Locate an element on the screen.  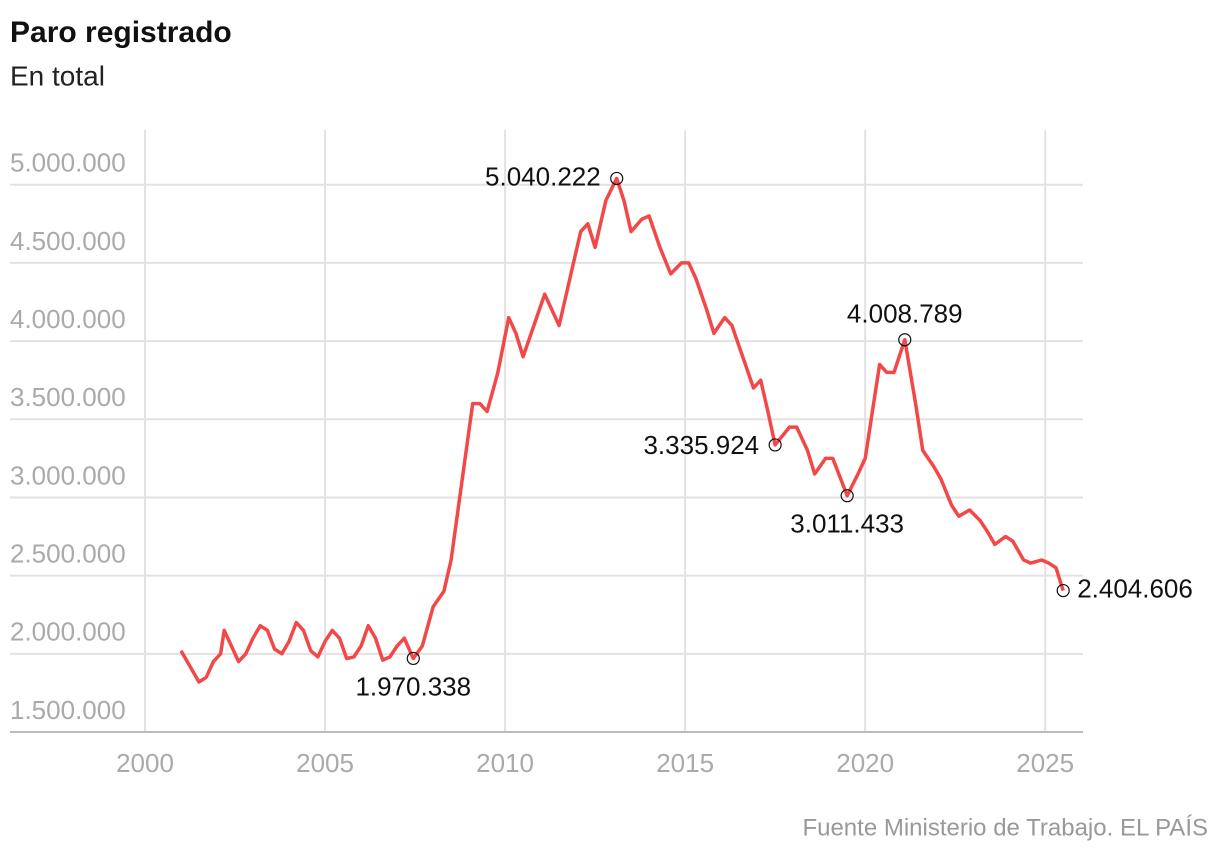
annotation-label: 3.011.433 is located at coordinates (847, 524).